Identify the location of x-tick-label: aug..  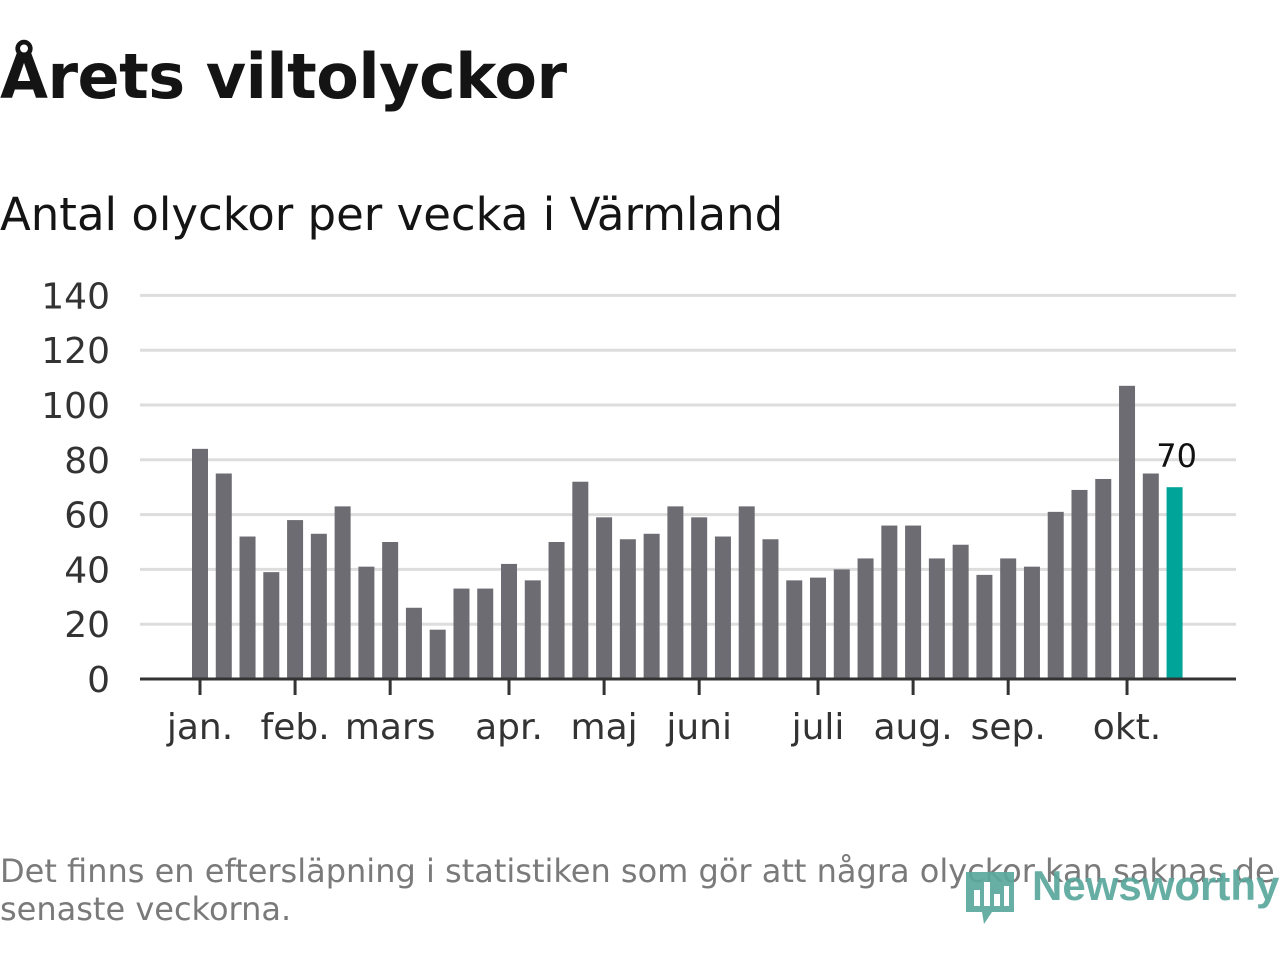
(913, 727).